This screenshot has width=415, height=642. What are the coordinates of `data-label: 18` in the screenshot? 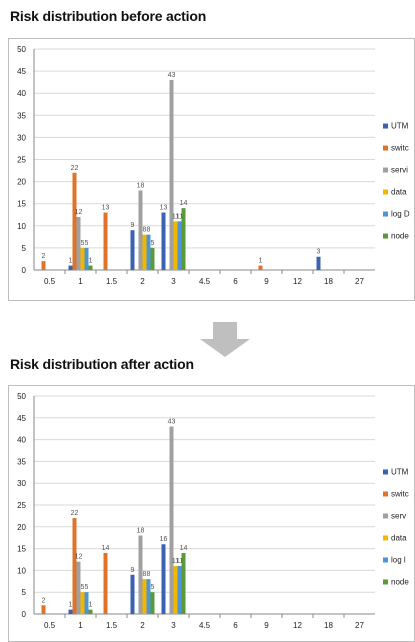 It's located at (141, 531).